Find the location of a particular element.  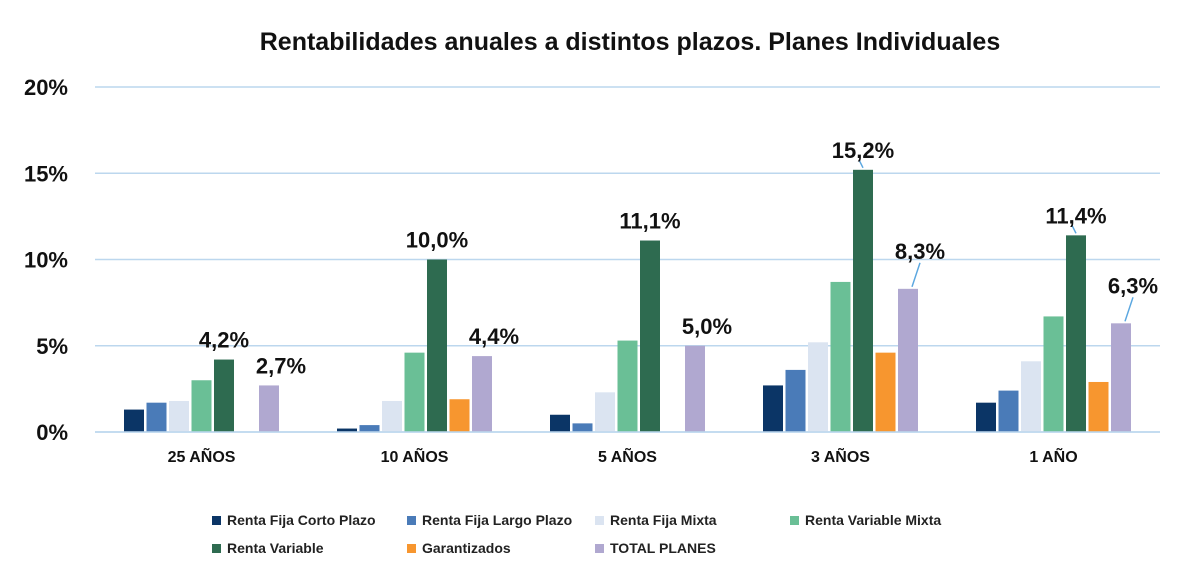

data-label: 4,4% is located at coordinates (494, 336).